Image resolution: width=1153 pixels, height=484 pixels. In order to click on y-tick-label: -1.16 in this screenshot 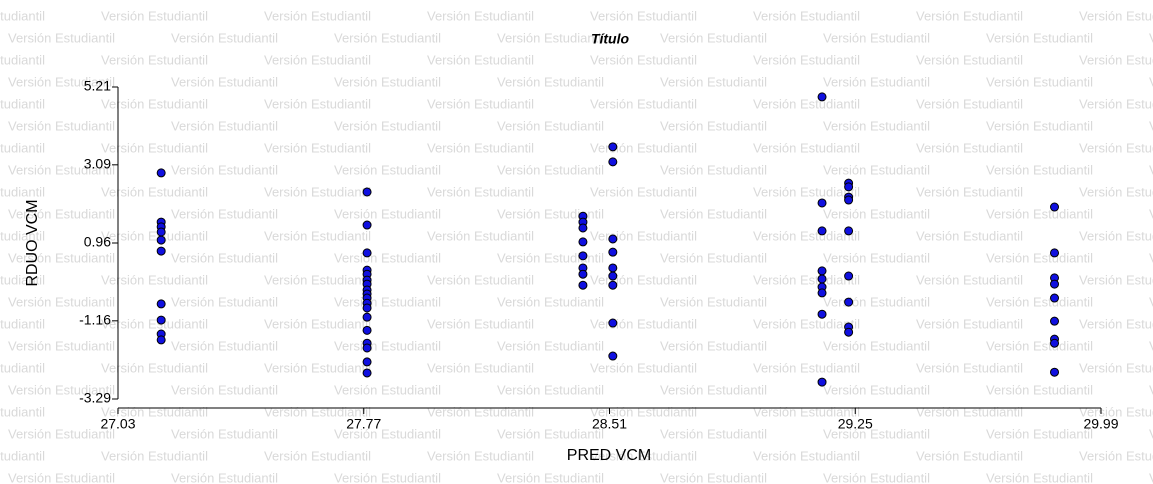, I will do `click(95, 320)`.